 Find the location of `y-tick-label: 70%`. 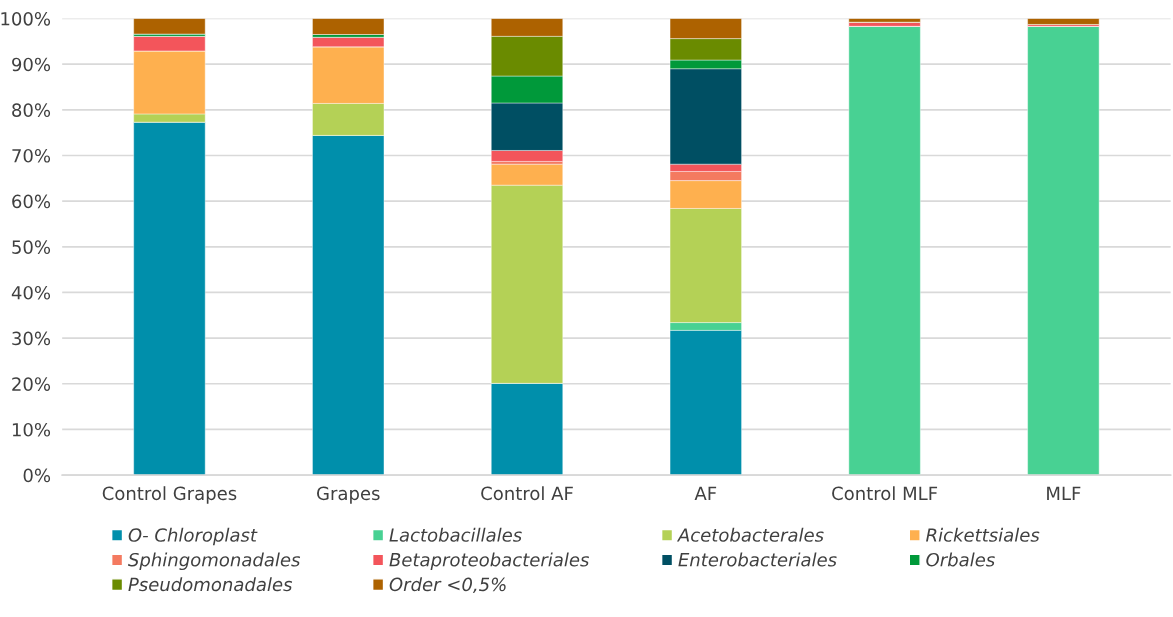

y-tick-label: 70% is located at coordinates (31, 155).